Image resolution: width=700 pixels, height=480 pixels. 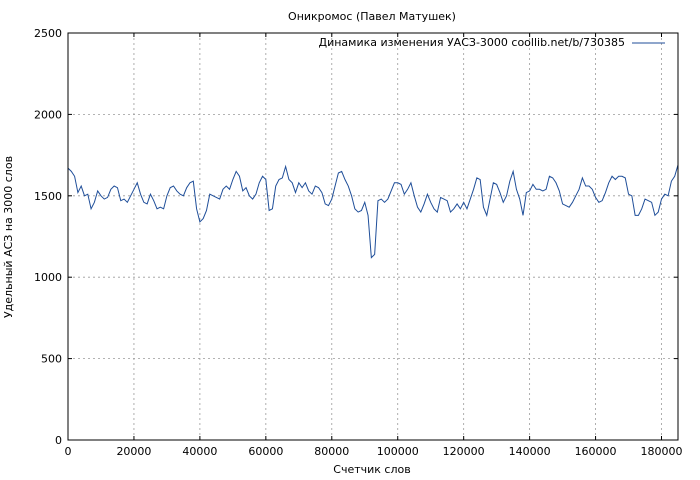 I want to click on x-tick-label: 60000, so click(x=265, y=451).